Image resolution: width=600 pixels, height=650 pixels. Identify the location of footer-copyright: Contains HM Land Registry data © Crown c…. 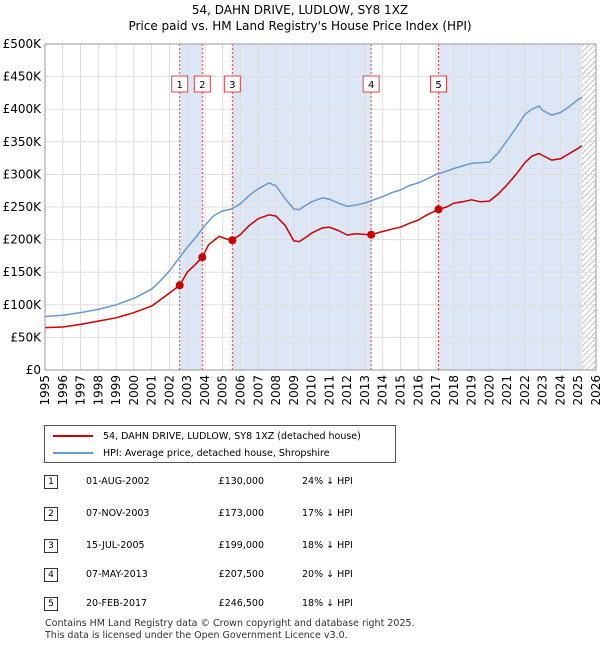
(230, 623).